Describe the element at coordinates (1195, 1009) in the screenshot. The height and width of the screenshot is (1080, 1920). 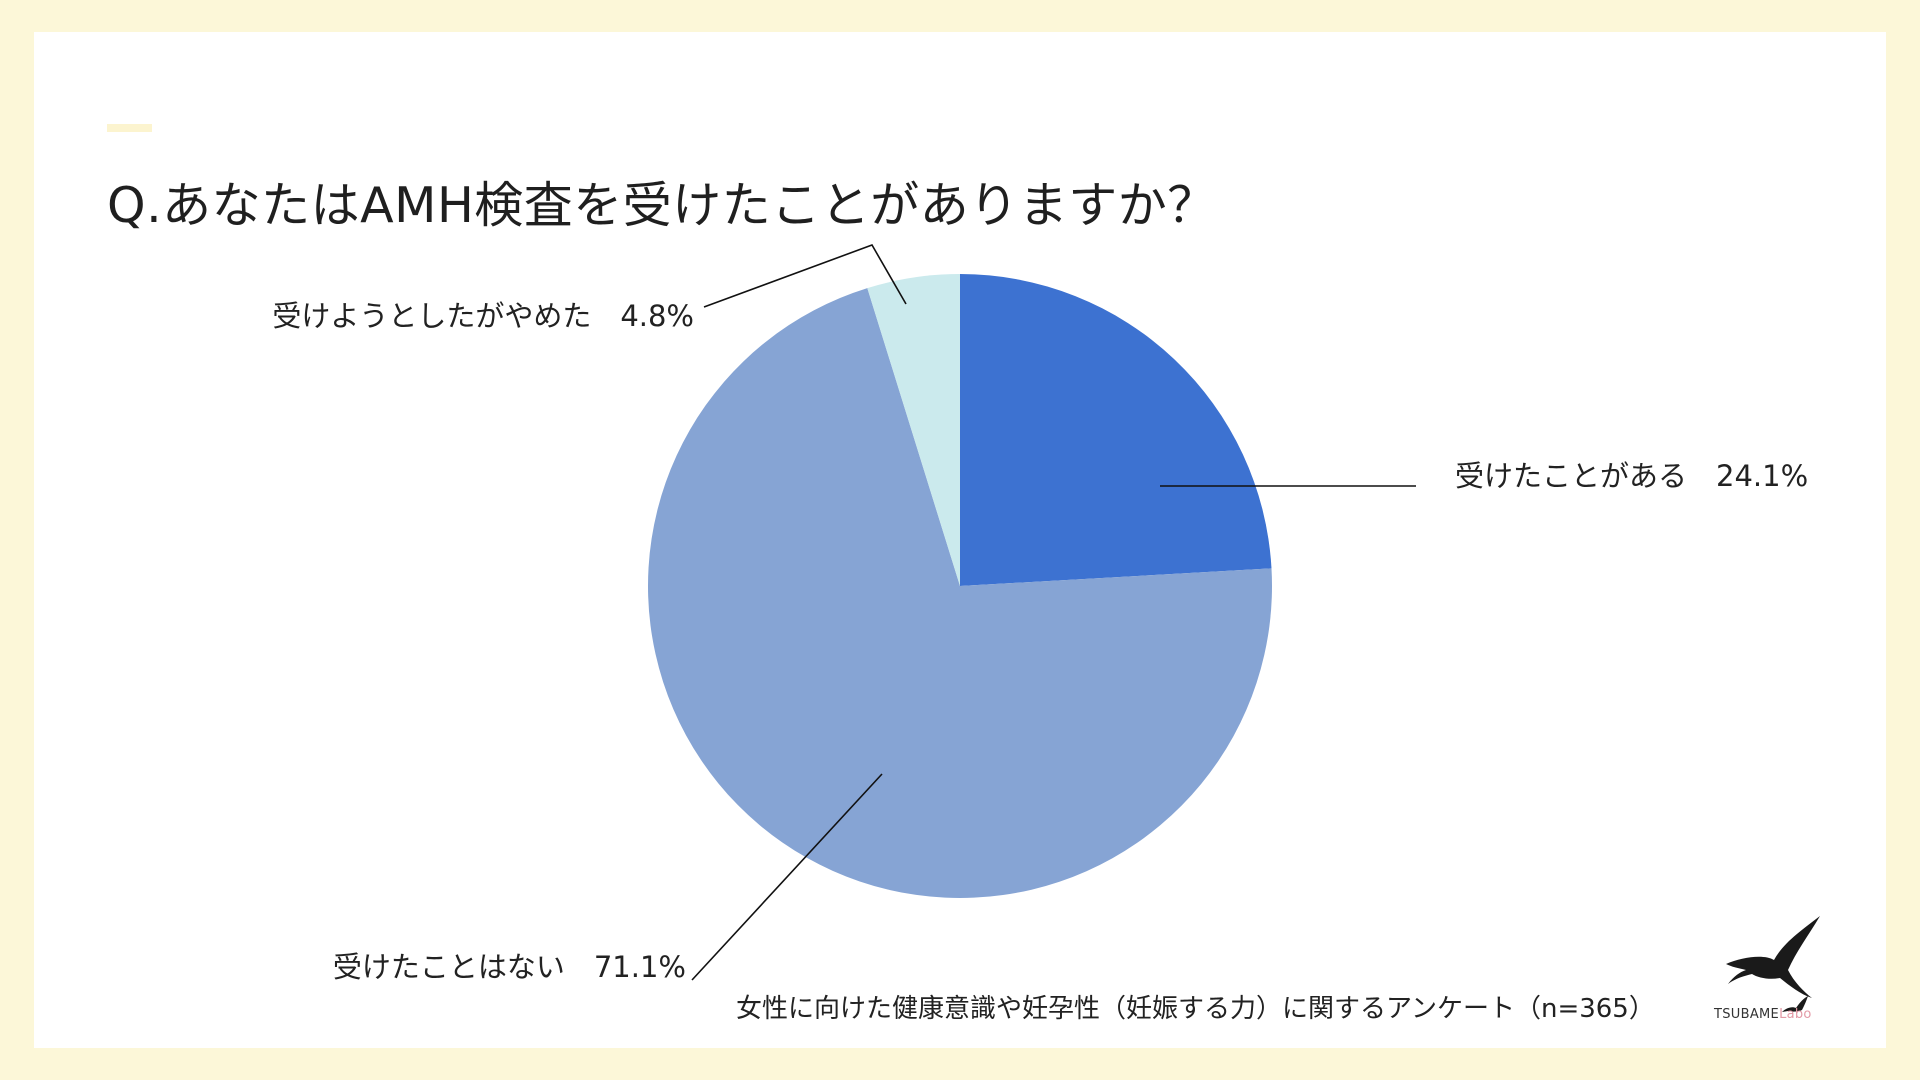
I see `survey-source-note: 女性に向けた健康意識や妊孕性（妊娠する力）に関するアンケート（n=365）` at that location.